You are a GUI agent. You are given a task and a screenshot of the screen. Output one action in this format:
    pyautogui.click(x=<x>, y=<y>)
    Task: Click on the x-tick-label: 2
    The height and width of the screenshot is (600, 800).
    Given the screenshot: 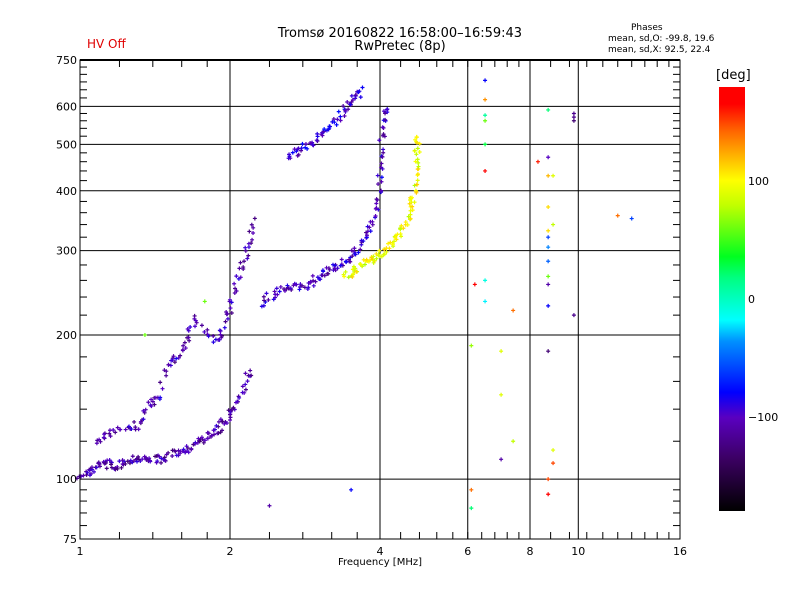 What is the action you would take?
    pyautogui.click(x=230, y=551)
    